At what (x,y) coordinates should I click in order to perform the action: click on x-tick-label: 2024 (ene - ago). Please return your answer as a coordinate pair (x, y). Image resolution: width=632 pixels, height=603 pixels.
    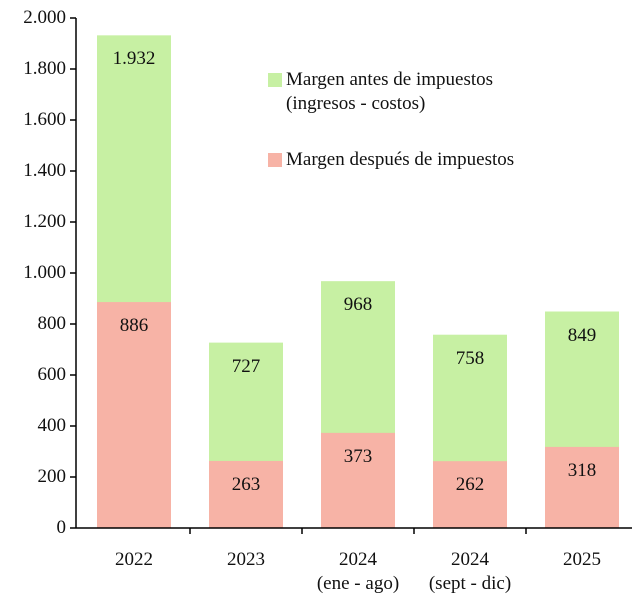
    Looking at the image, I should click on (358, 571).